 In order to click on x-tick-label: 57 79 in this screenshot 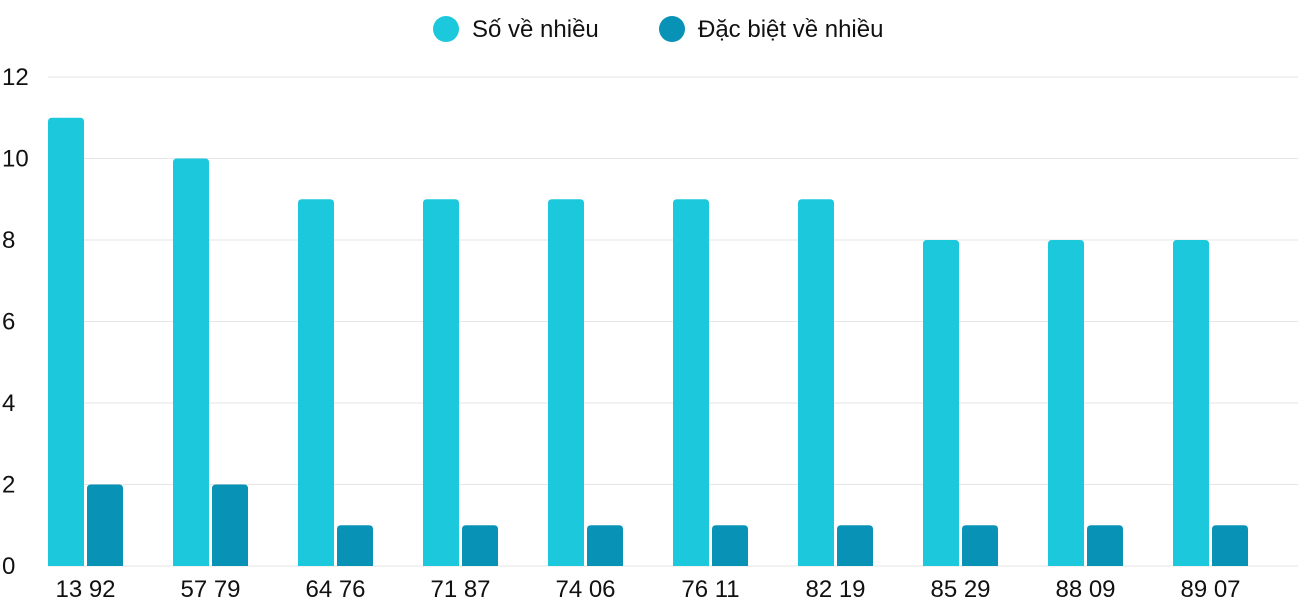, I will do `click(210, 588)`.